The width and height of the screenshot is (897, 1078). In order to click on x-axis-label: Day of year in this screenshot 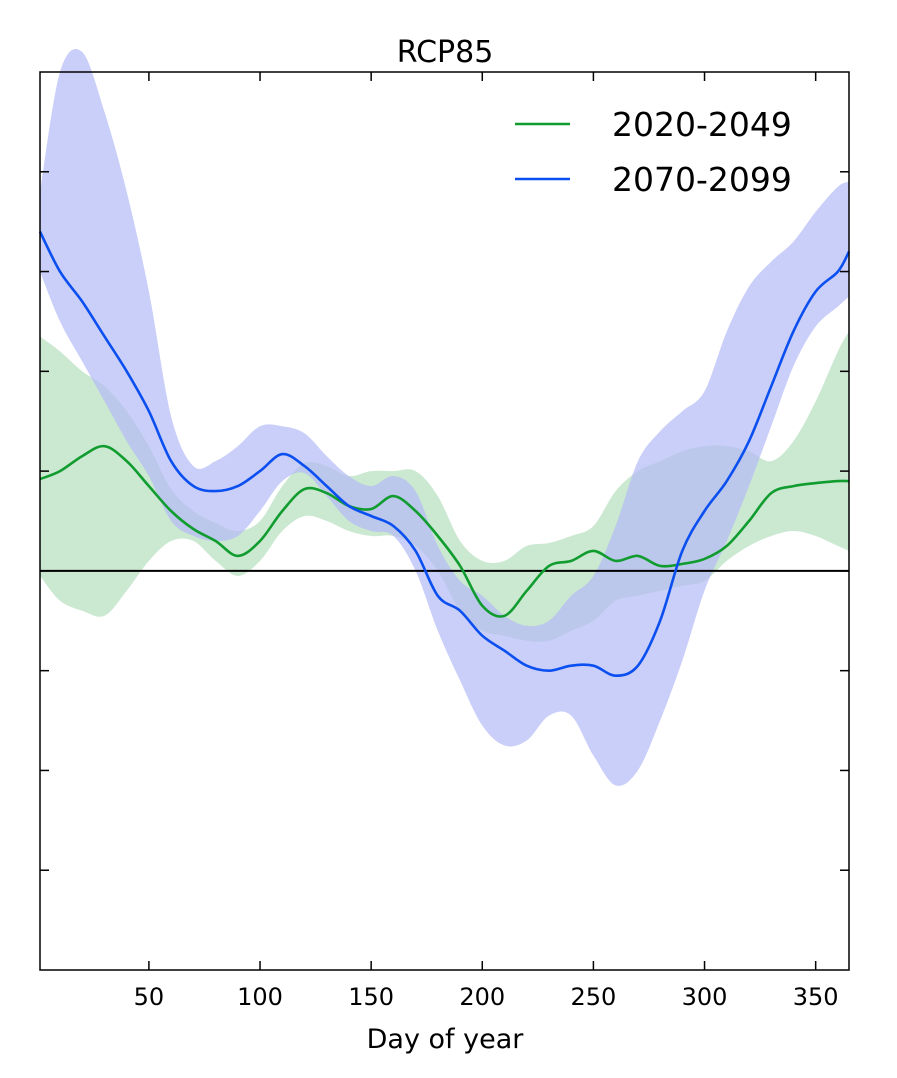, I will do `click(446, 1039)`.